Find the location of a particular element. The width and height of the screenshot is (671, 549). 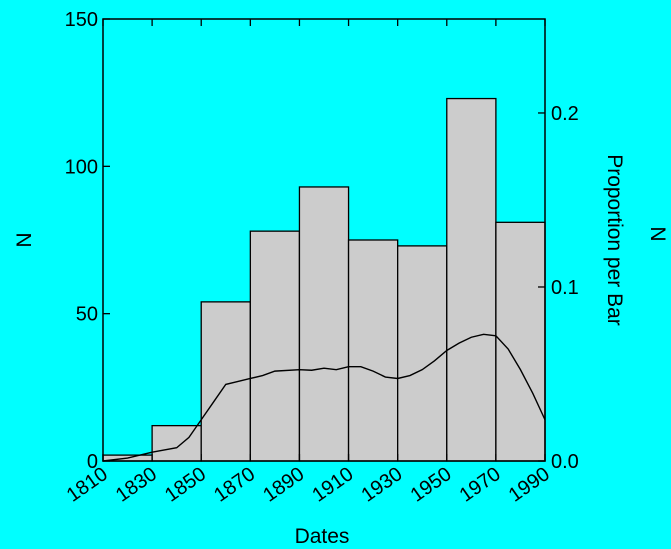

y-tick-label: 0 is located at coordinates (92, 462).